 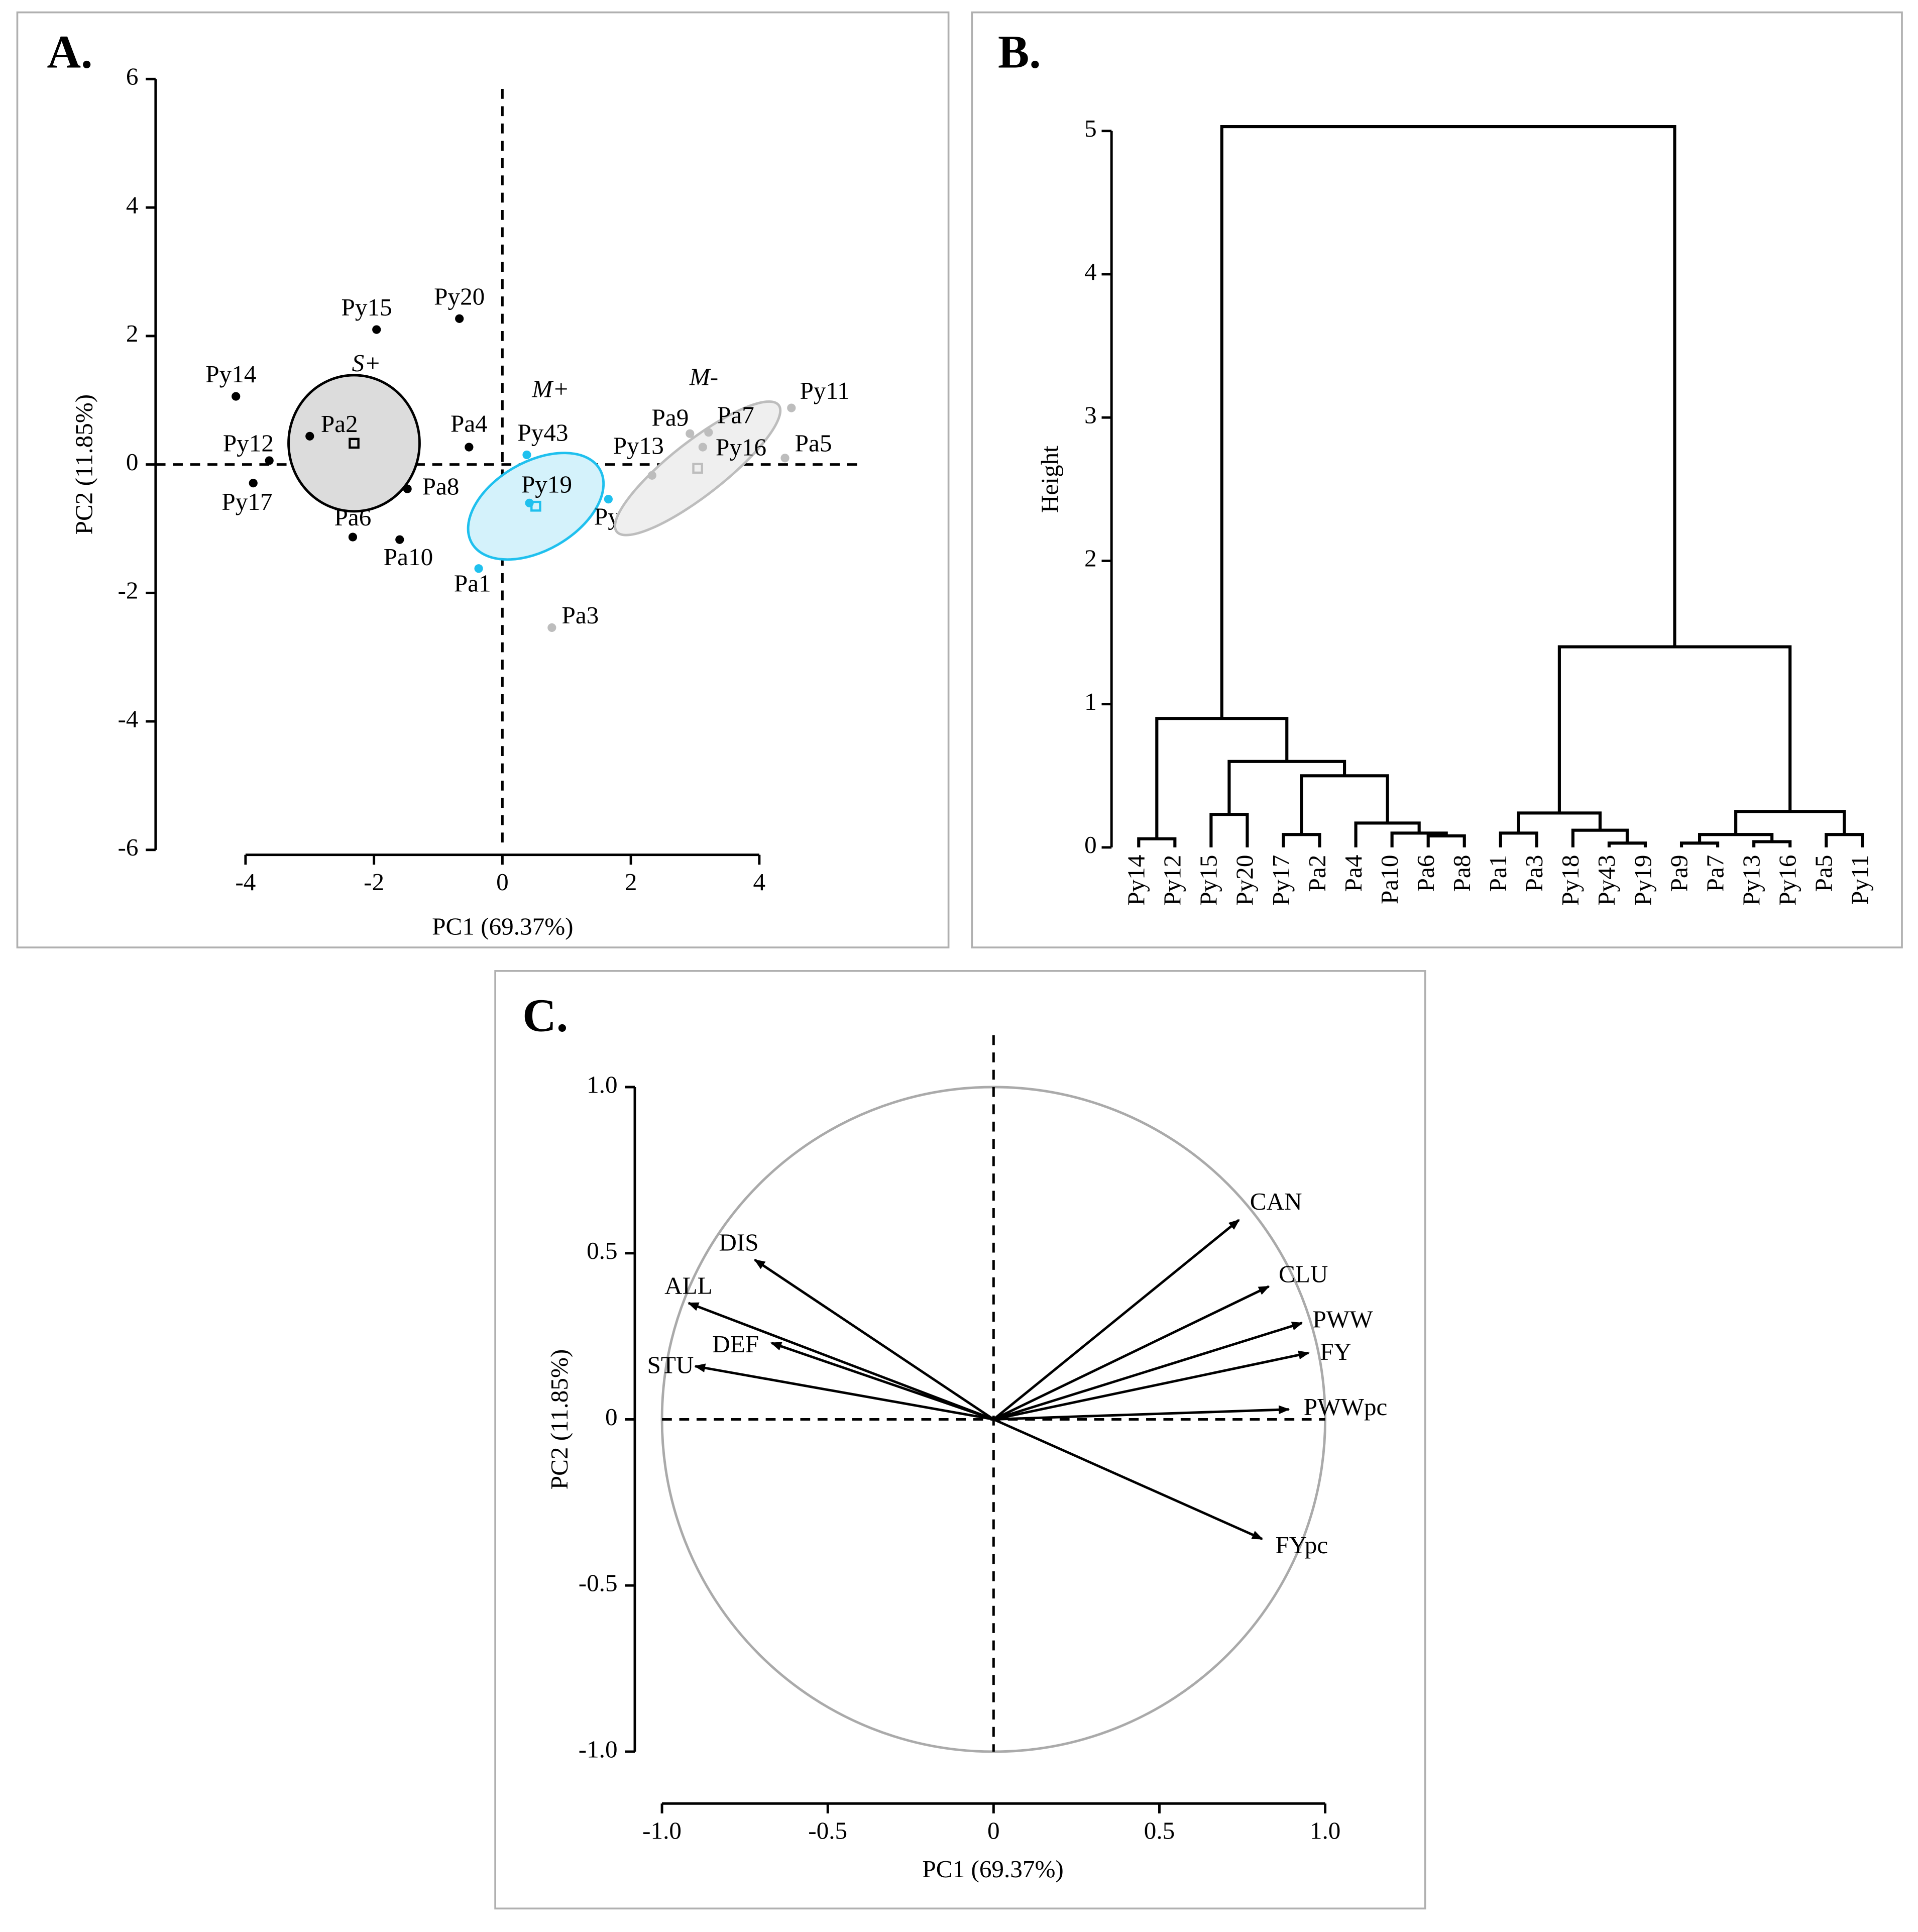 What do you see at coordinates (670, 417) in the screenshot?
I see `point-label: Pa9` at bounding box center [670, 417].